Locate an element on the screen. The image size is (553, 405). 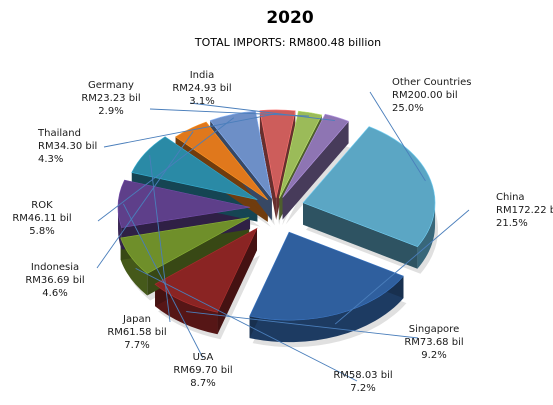
slice-label-value: RM46.11 bil is located at coordinates (41, 218).